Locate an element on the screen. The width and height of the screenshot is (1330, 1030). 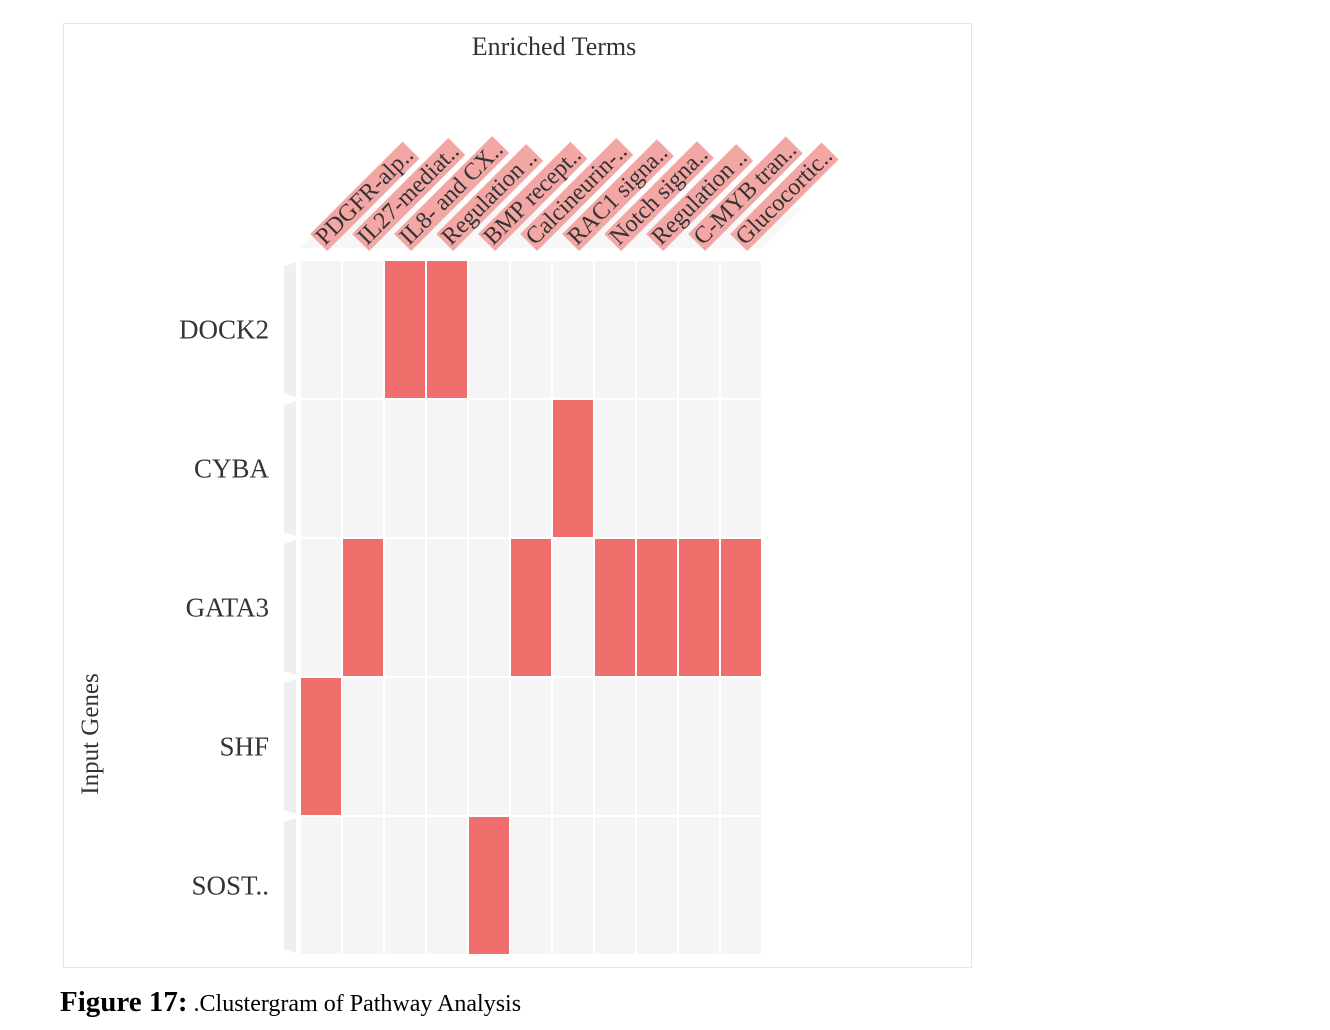
row-label-3: SHF is located at coordinates (244, 747).